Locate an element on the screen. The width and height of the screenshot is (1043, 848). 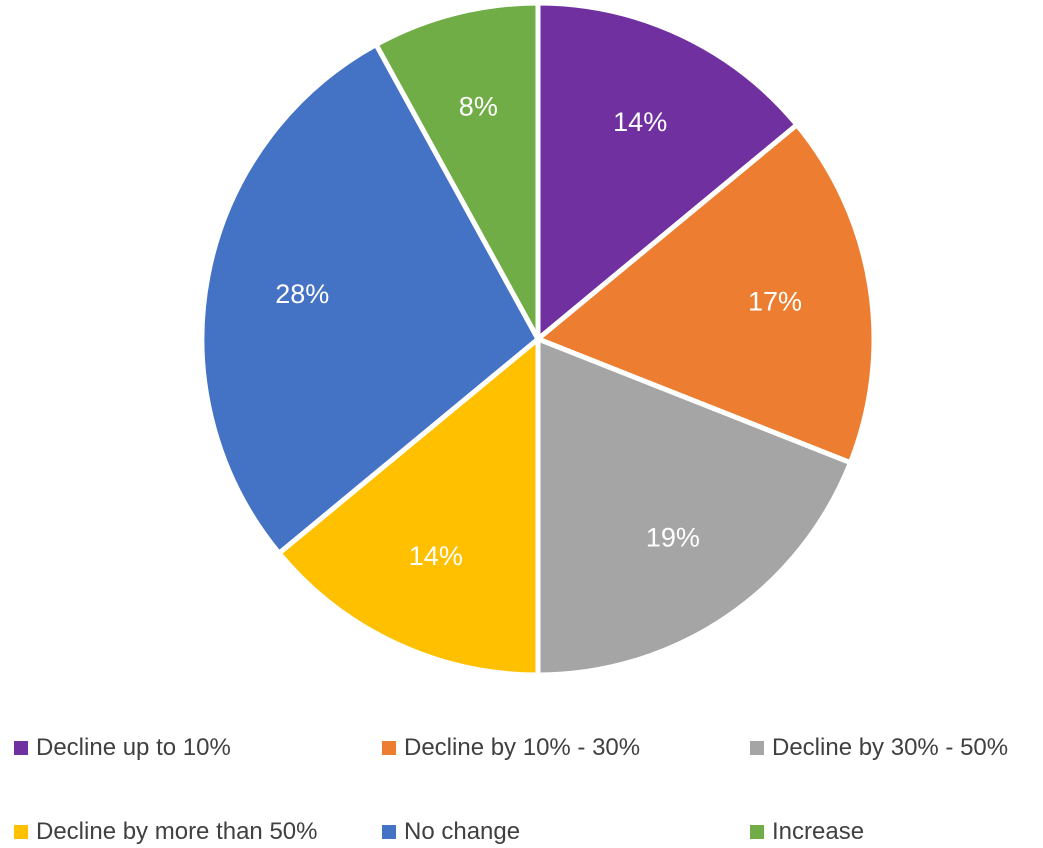
legend-item-decline-up-to-10: Decline up to 10% is located at coordinates (122, 748).